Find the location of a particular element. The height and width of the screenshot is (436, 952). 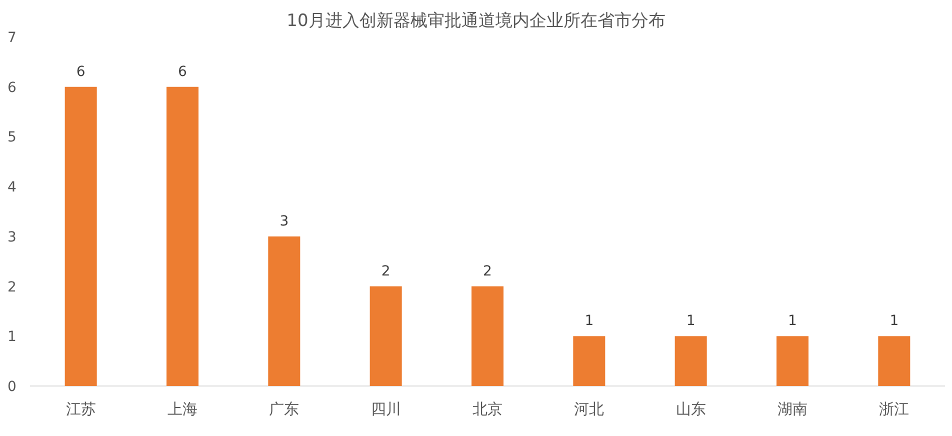

x-tick-label: 山东 is located at coordinates (691, 409).